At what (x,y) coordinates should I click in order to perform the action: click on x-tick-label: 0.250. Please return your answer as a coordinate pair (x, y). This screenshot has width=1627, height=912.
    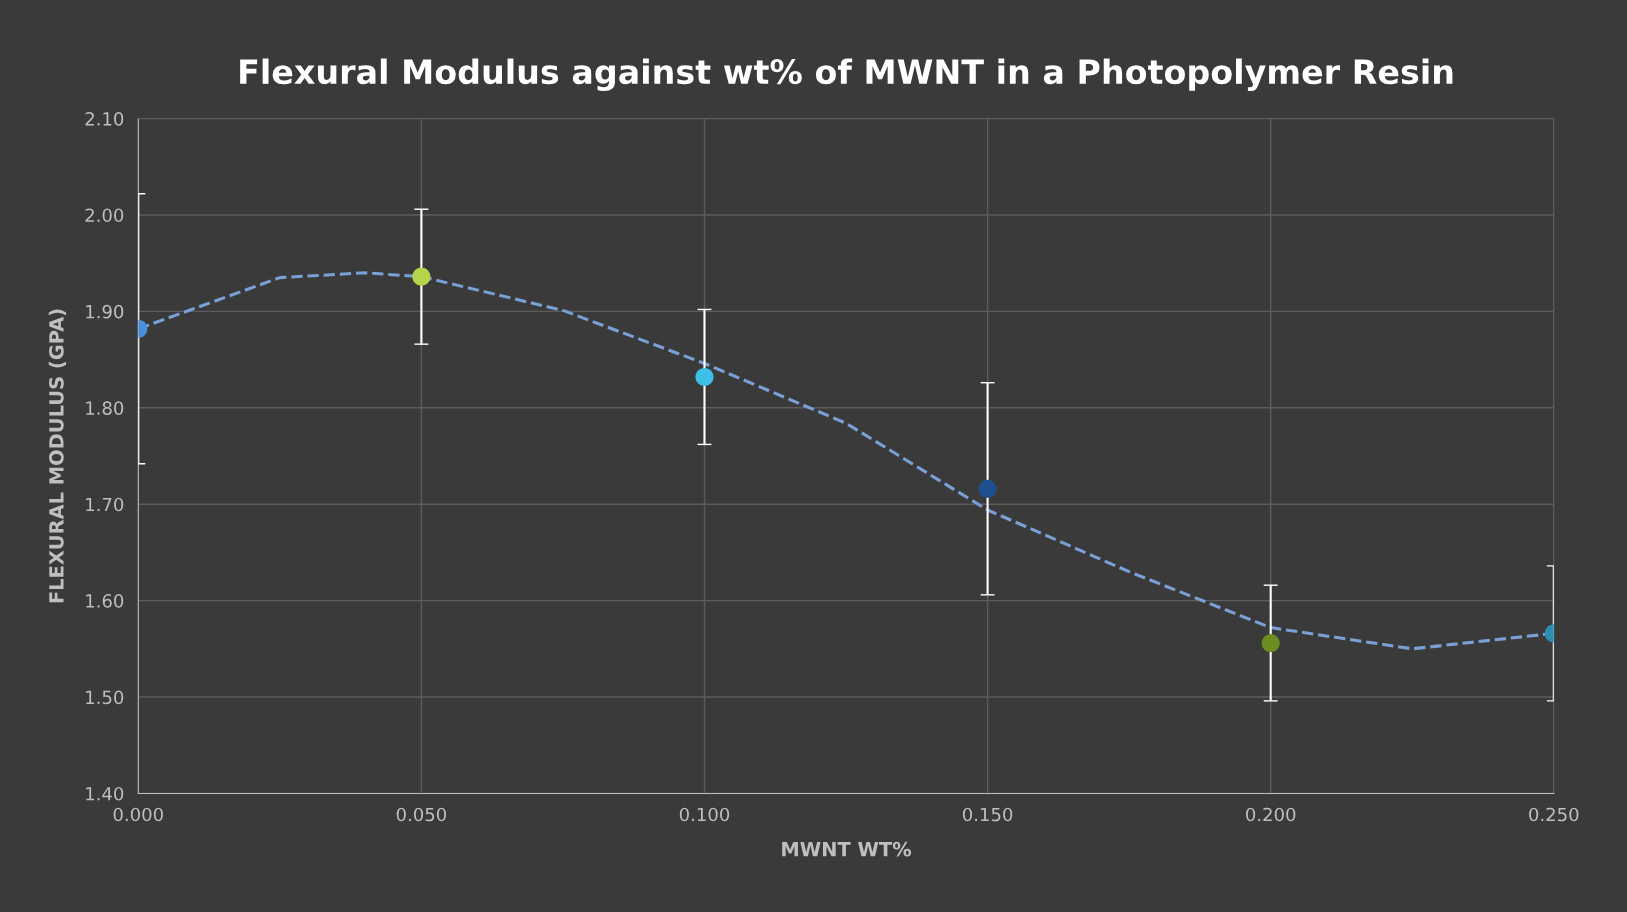
    Looking at the image, I should click on (1554, 814).